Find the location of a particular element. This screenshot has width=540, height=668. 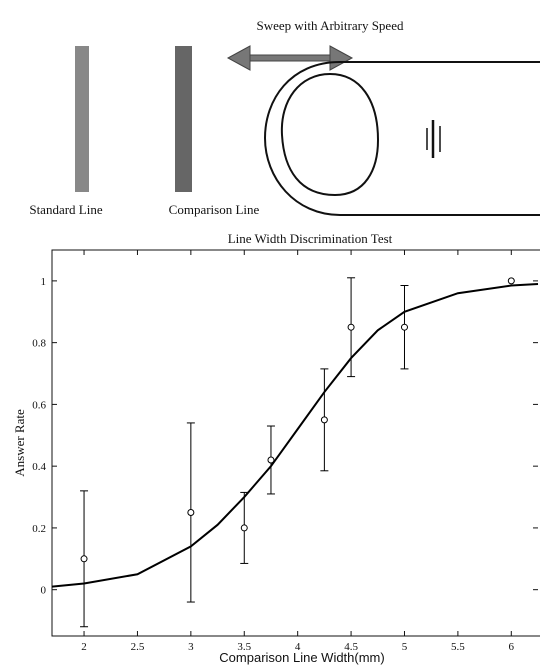

comparison-label: Comparison Line is located at coordinates (214, 209).